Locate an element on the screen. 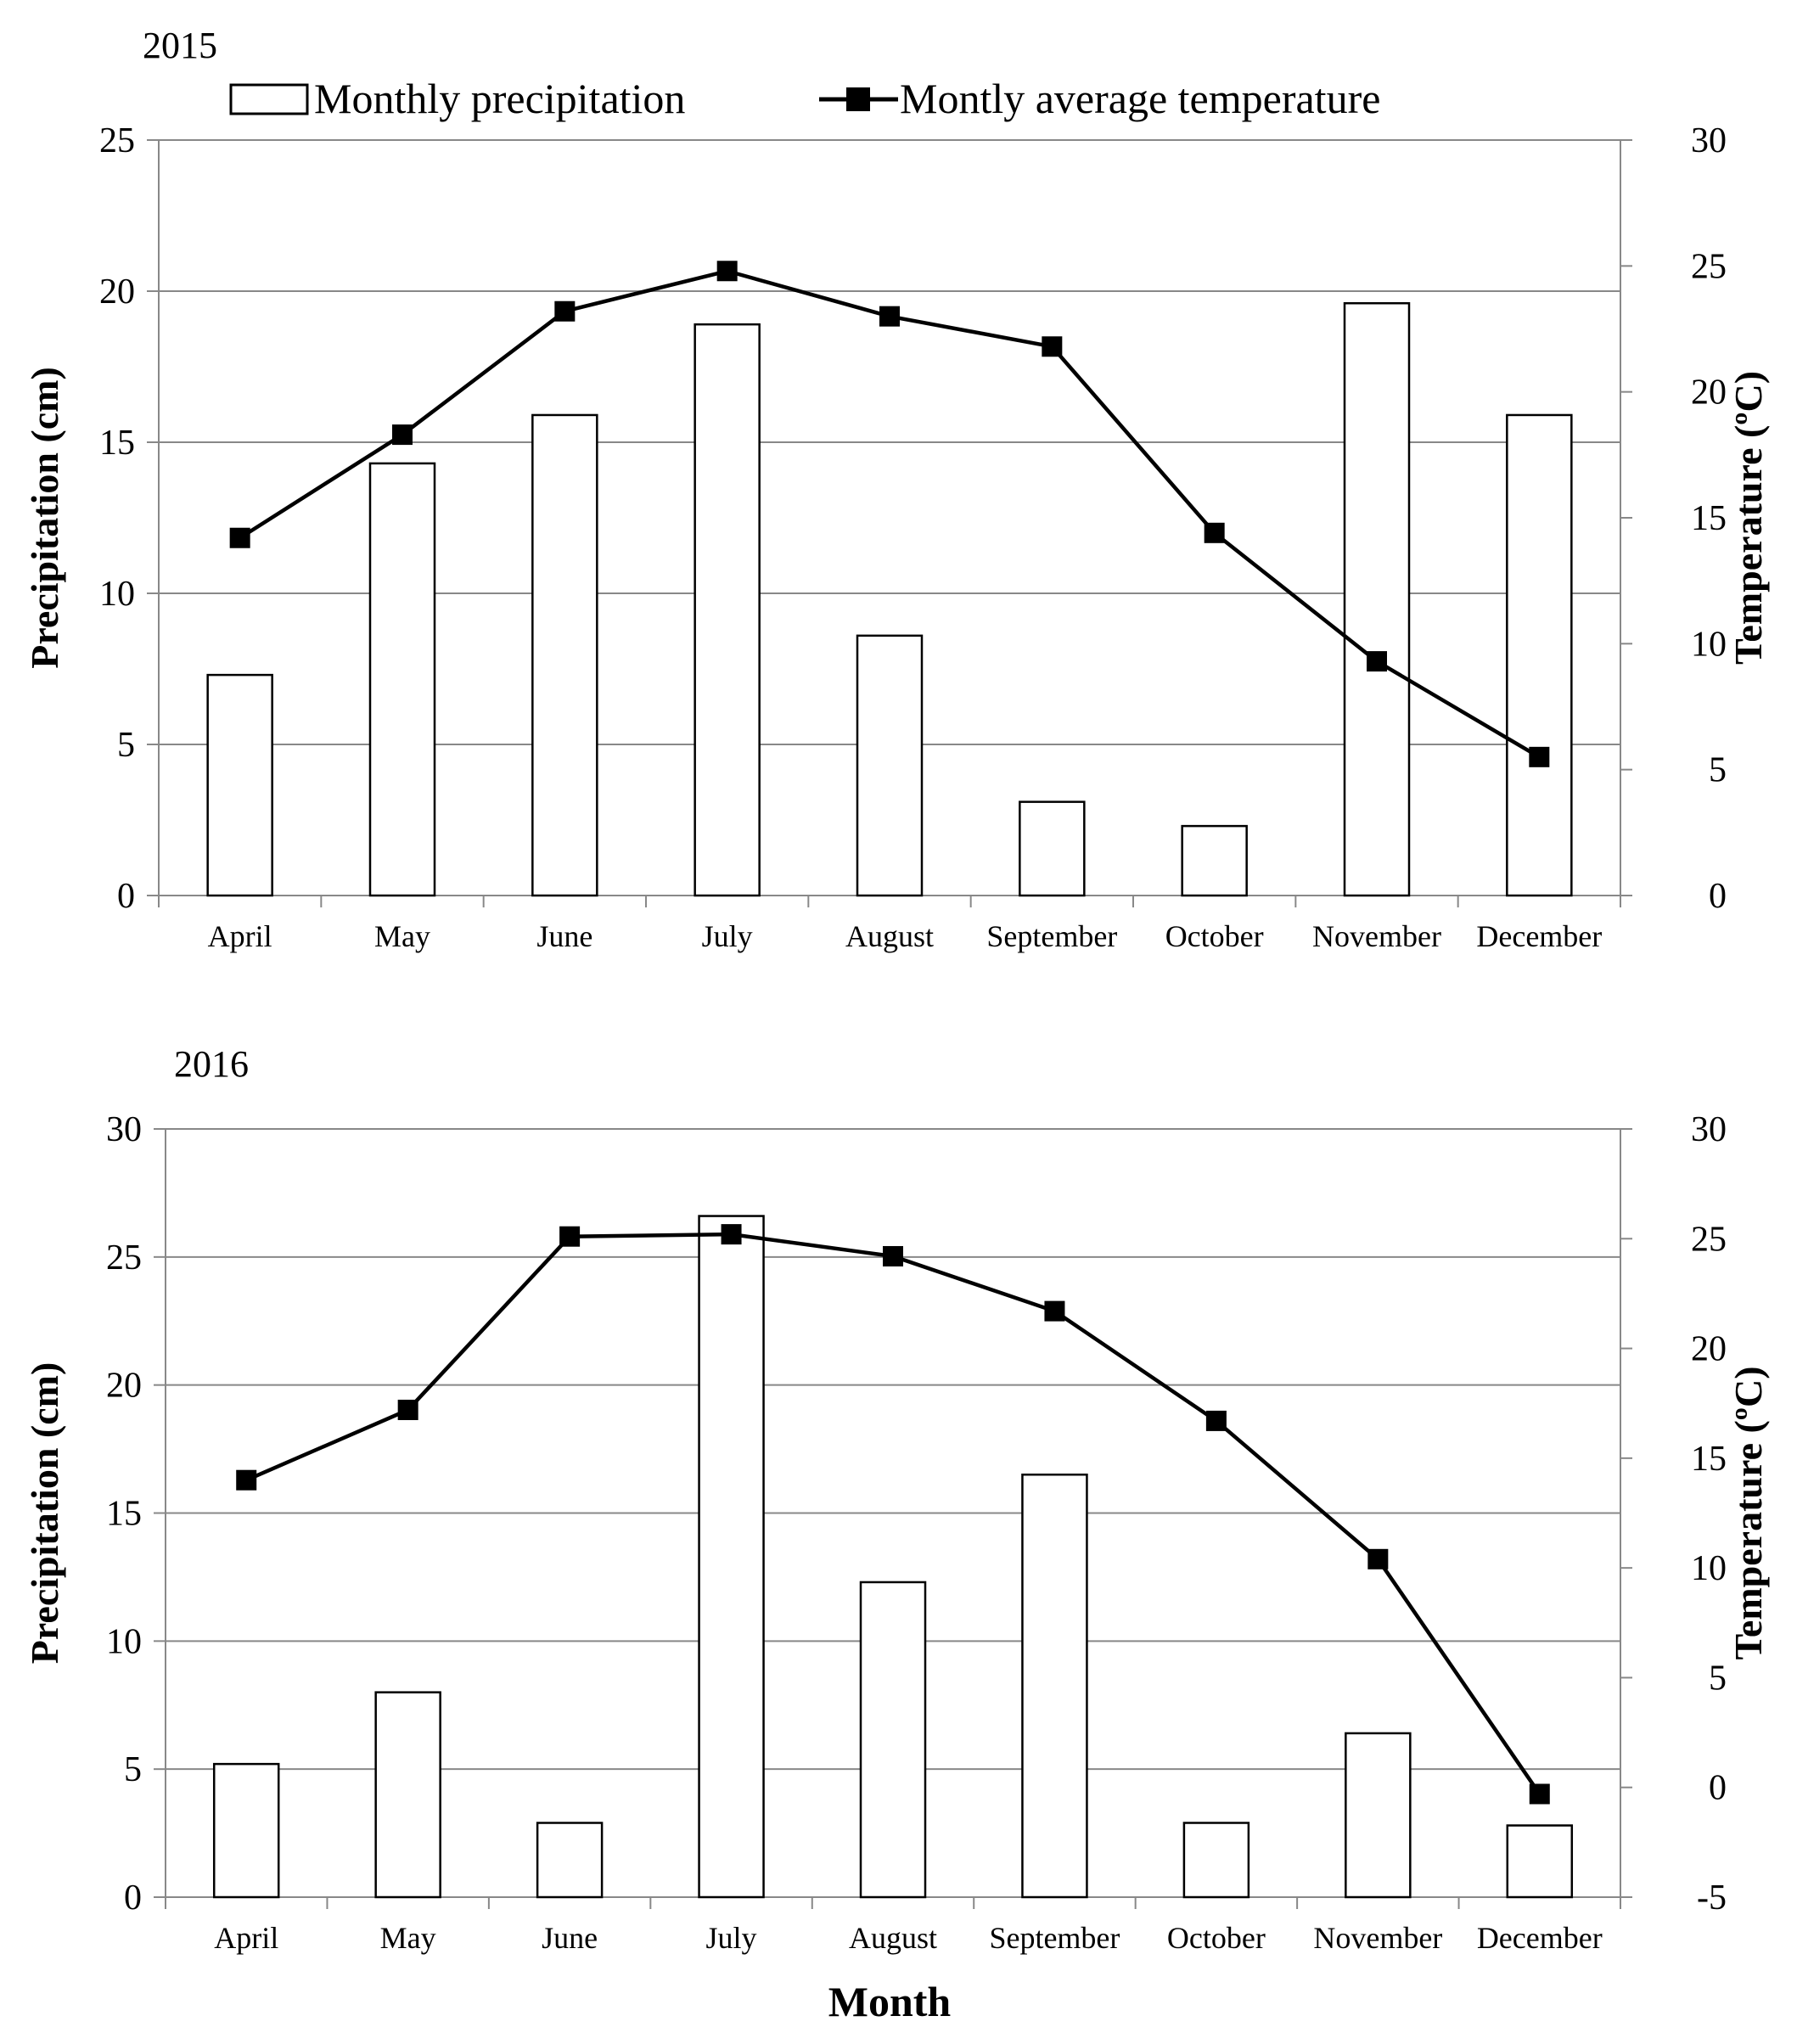  left-tick-label: 30 is located at coordinates (124, 1129).